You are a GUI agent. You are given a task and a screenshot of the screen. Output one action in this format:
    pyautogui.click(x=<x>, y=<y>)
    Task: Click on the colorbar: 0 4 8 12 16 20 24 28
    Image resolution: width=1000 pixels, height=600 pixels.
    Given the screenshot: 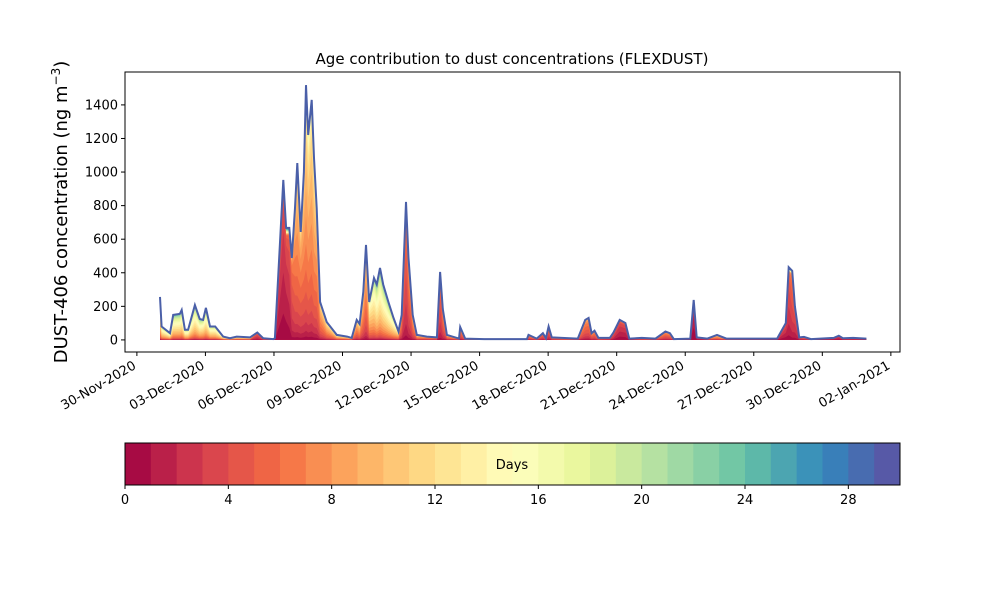 What is the action you would take?
    pyautogui.click(x=511, y=475)
    